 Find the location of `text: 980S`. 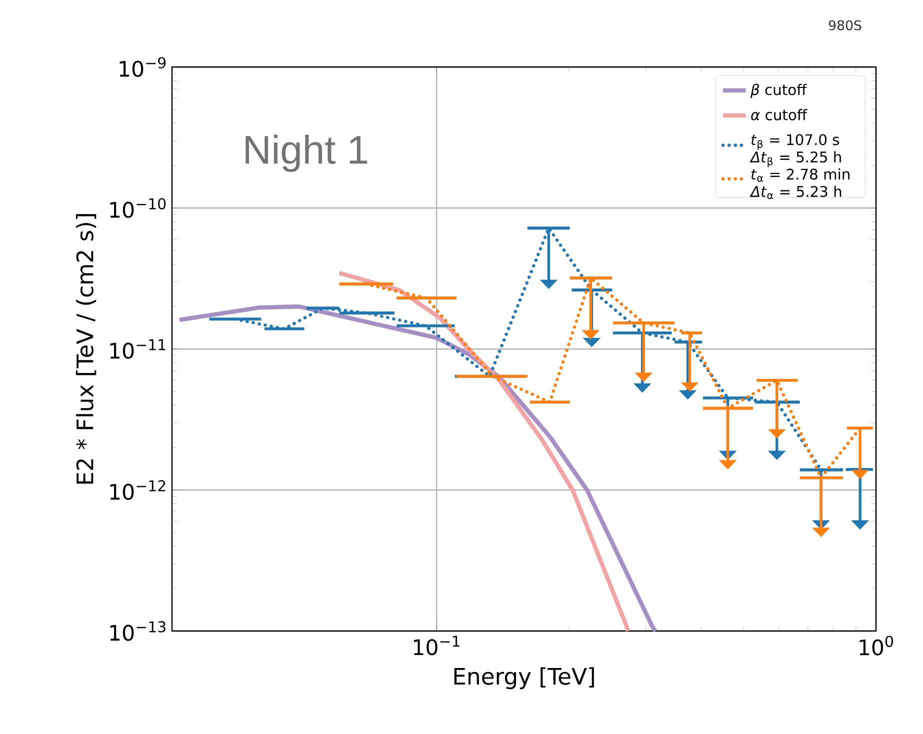

text: 980S is located at coordinates (845, 25).